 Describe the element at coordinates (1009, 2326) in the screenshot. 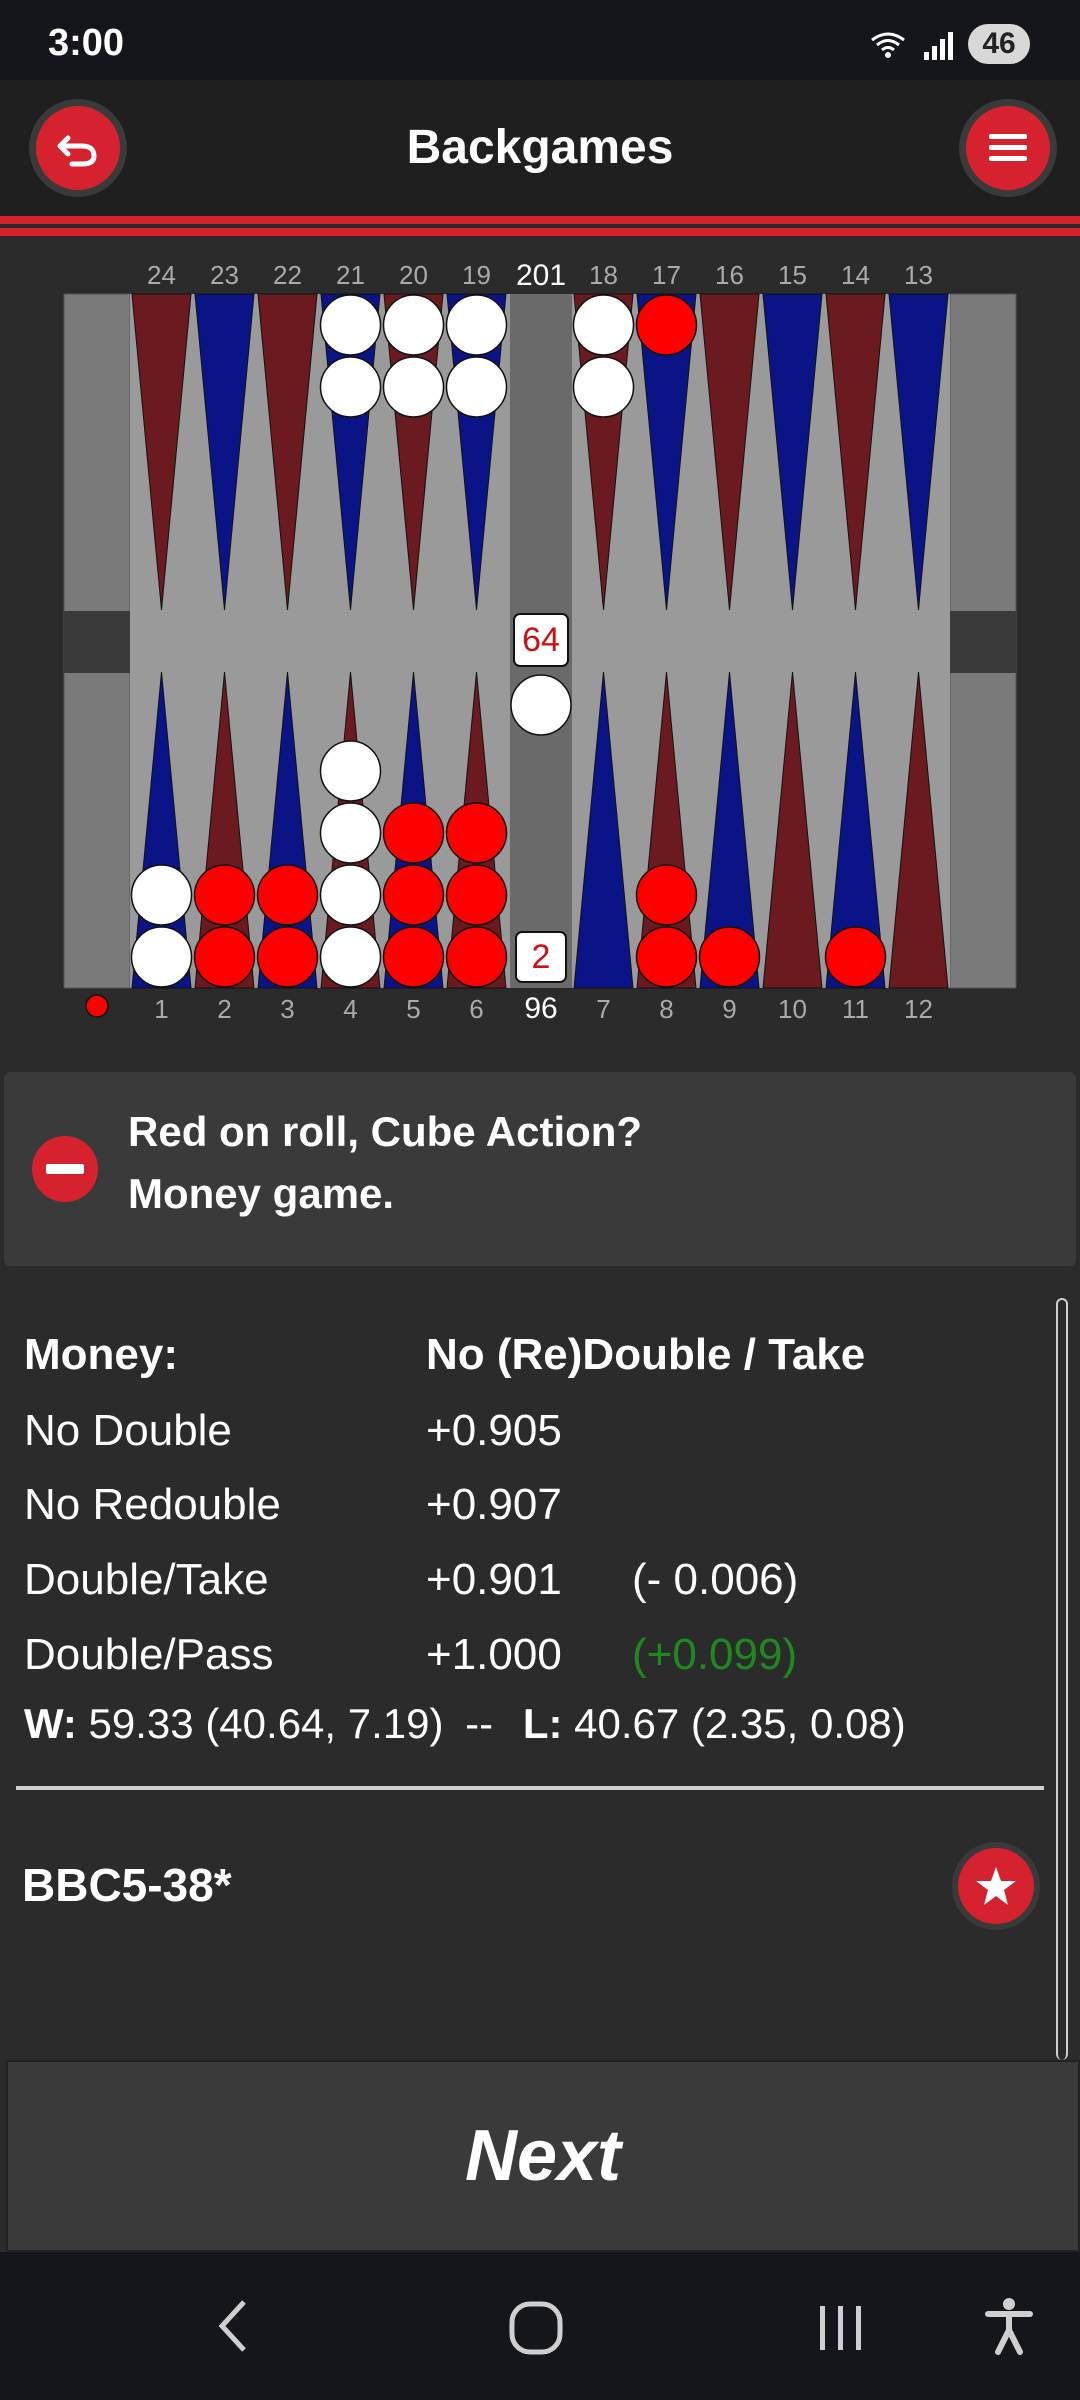

I see `accessibility-icon` at that location.